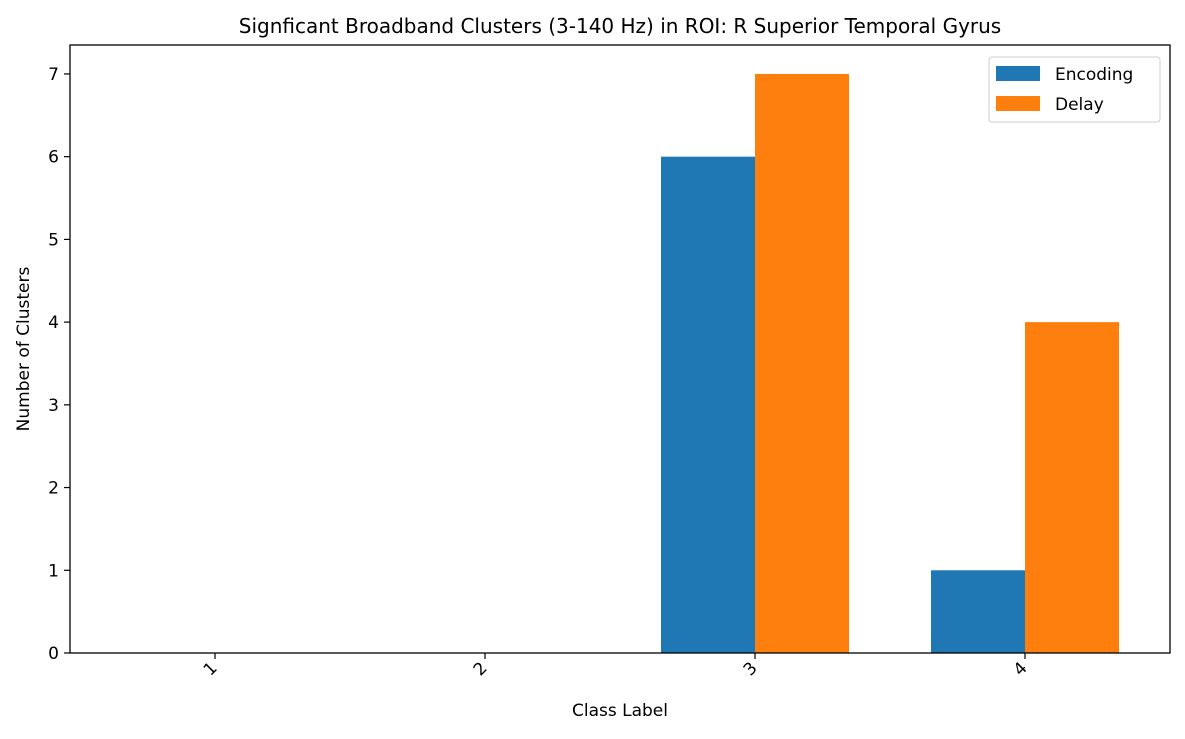 This screenshot has height=739, width=1185. I want to click on x-tick-label: 2, so click(481, 669).